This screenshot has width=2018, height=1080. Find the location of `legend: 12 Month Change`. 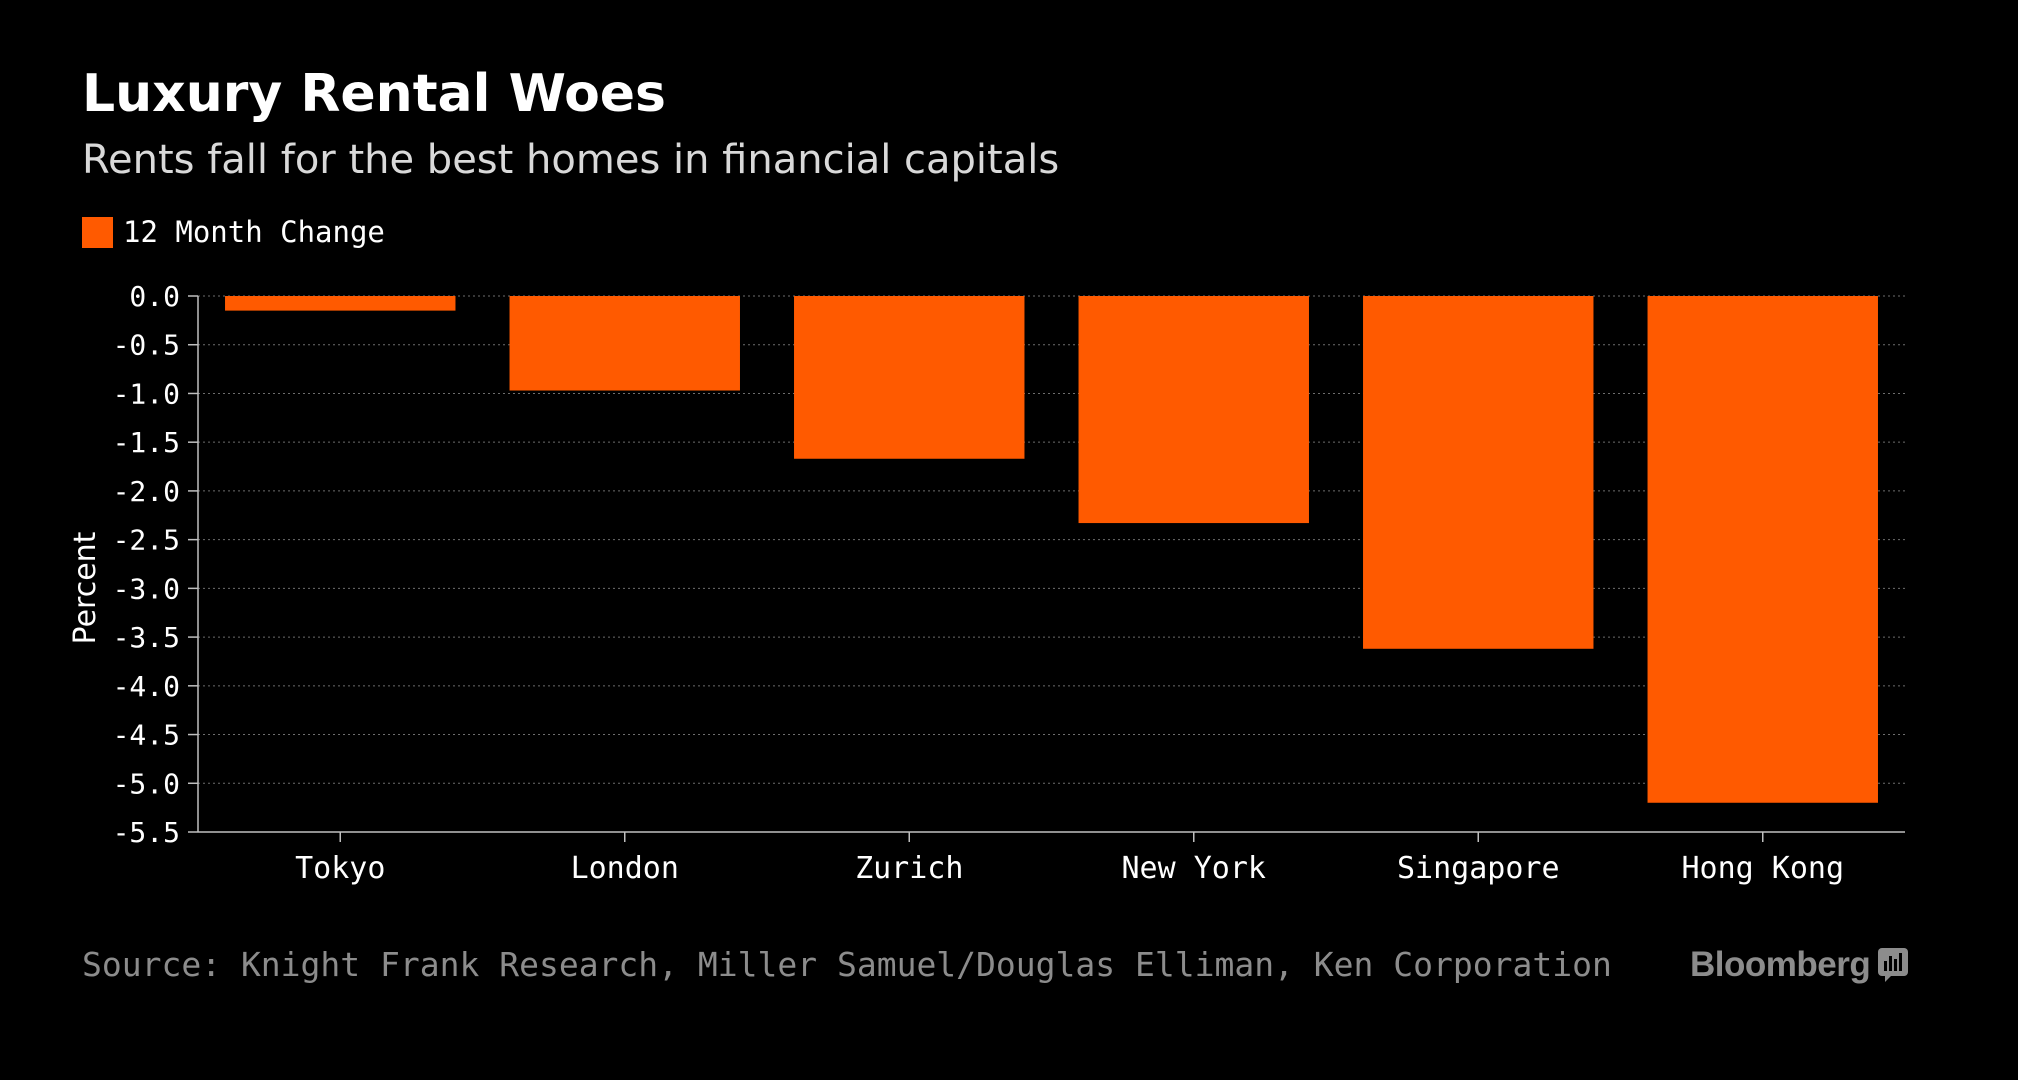

legend: 12 Month Change is located at coordinates (233, 232).